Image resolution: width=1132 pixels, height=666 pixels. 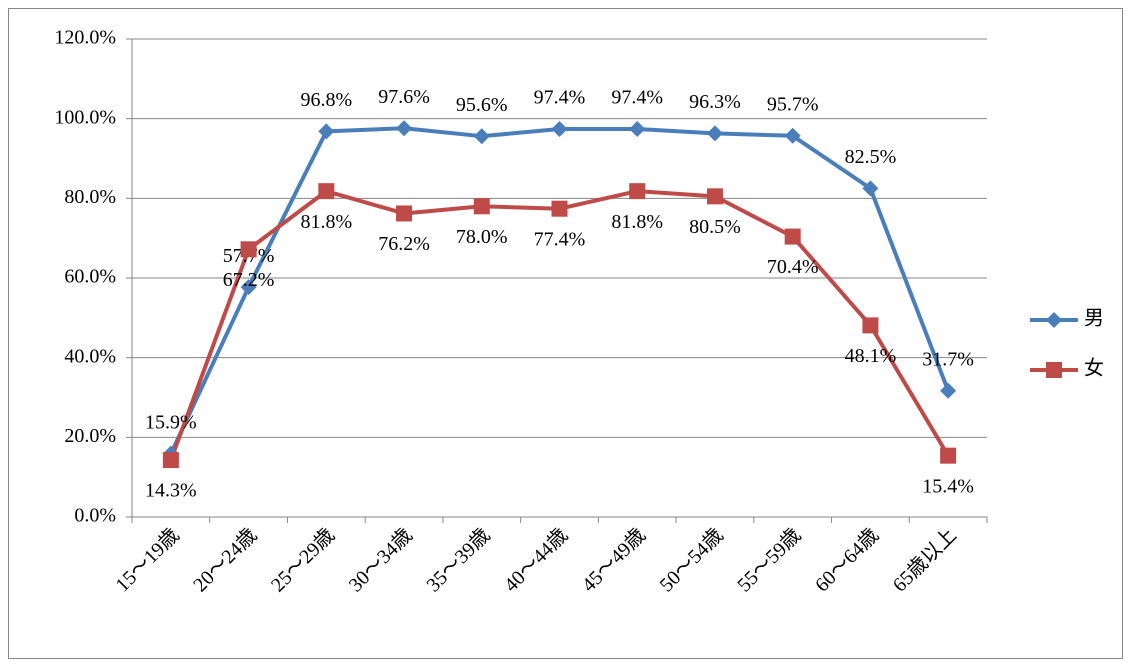 What do you see at coordinates (793, 267) in the screenshot?
I see `data-label: 70.4%` at bounding box center [793, 267].